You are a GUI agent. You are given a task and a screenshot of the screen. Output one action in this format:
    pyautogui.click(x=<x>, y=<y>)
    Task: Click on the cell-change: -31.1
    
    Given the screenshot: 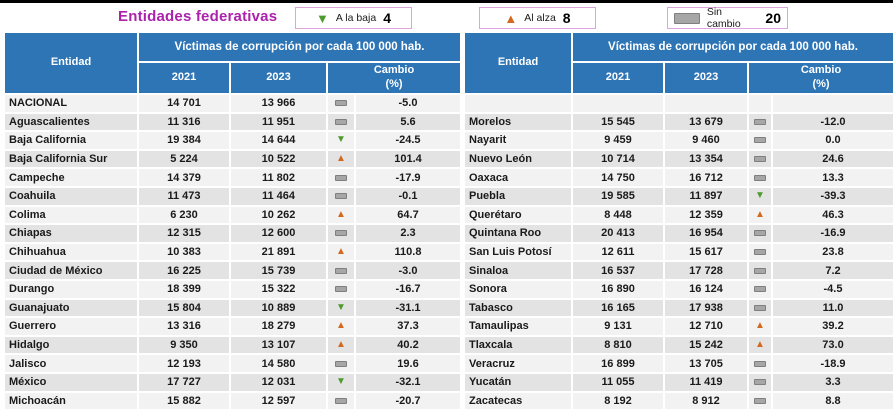 What is the action you would take?
    pyautogui.click(x=408, y=308)
    